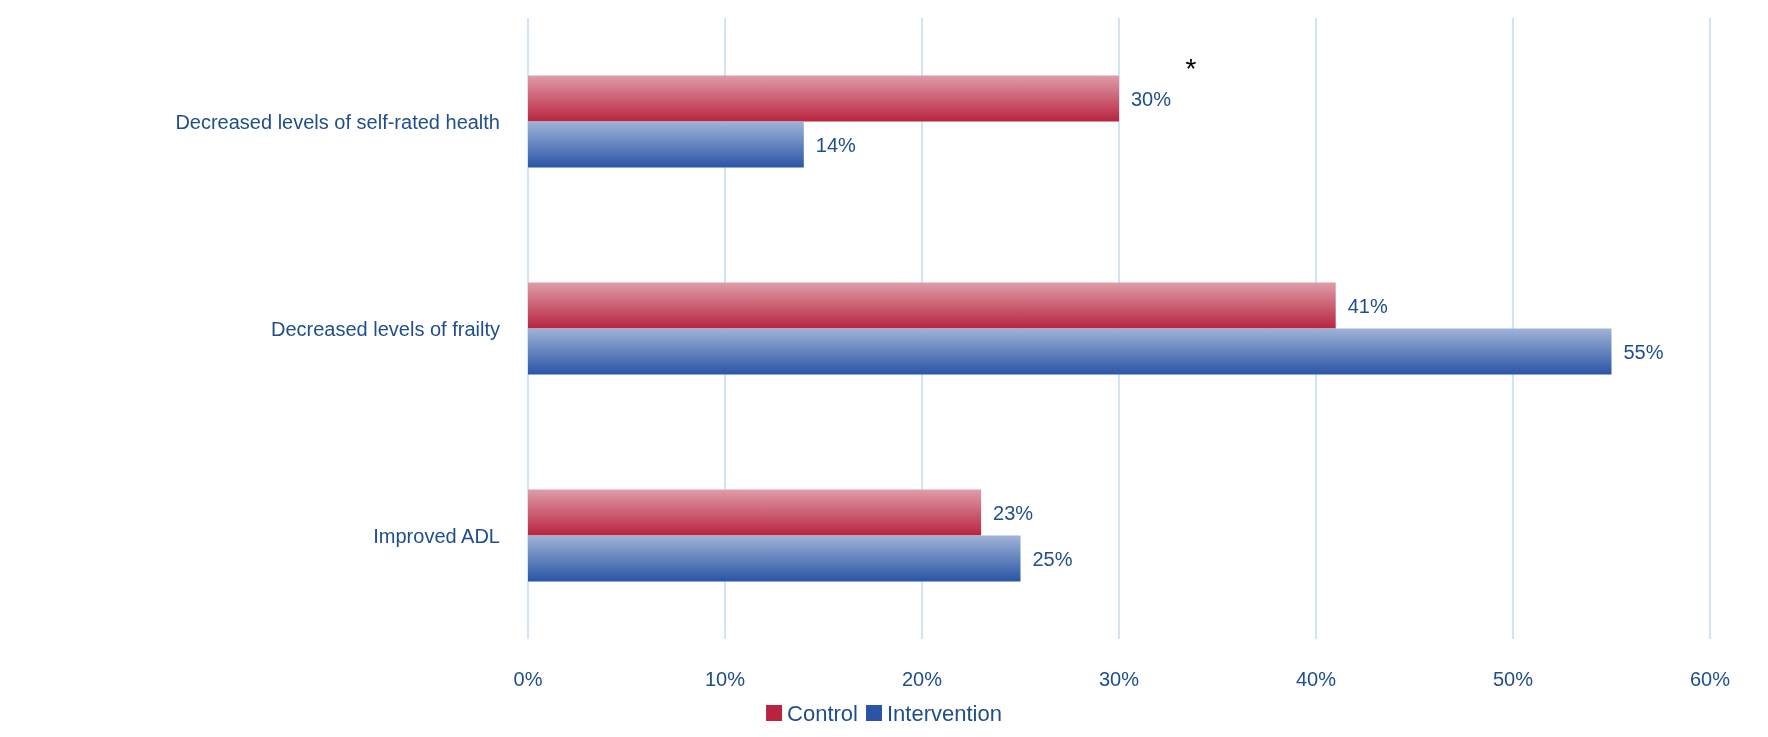 The image size is (1768, 737). Describe the element at coordinates (1052, 558) in the screenshot. I see `data-label: 25%` at that location.